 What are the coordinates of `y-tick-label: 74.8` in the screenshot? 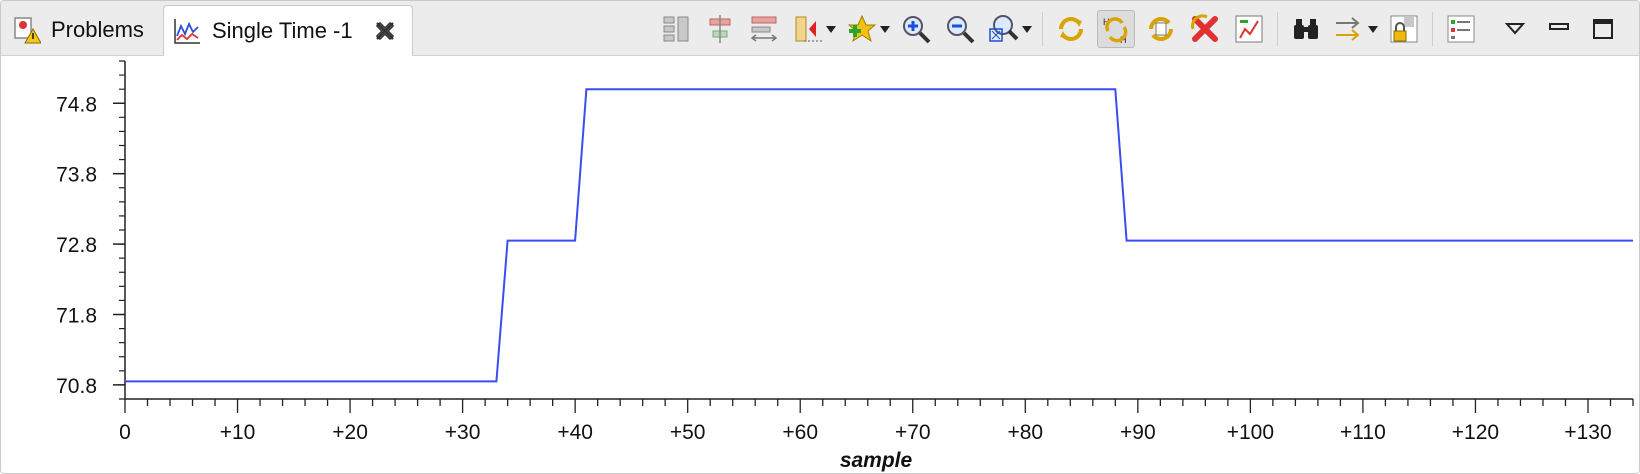 It's located at (76, 104).